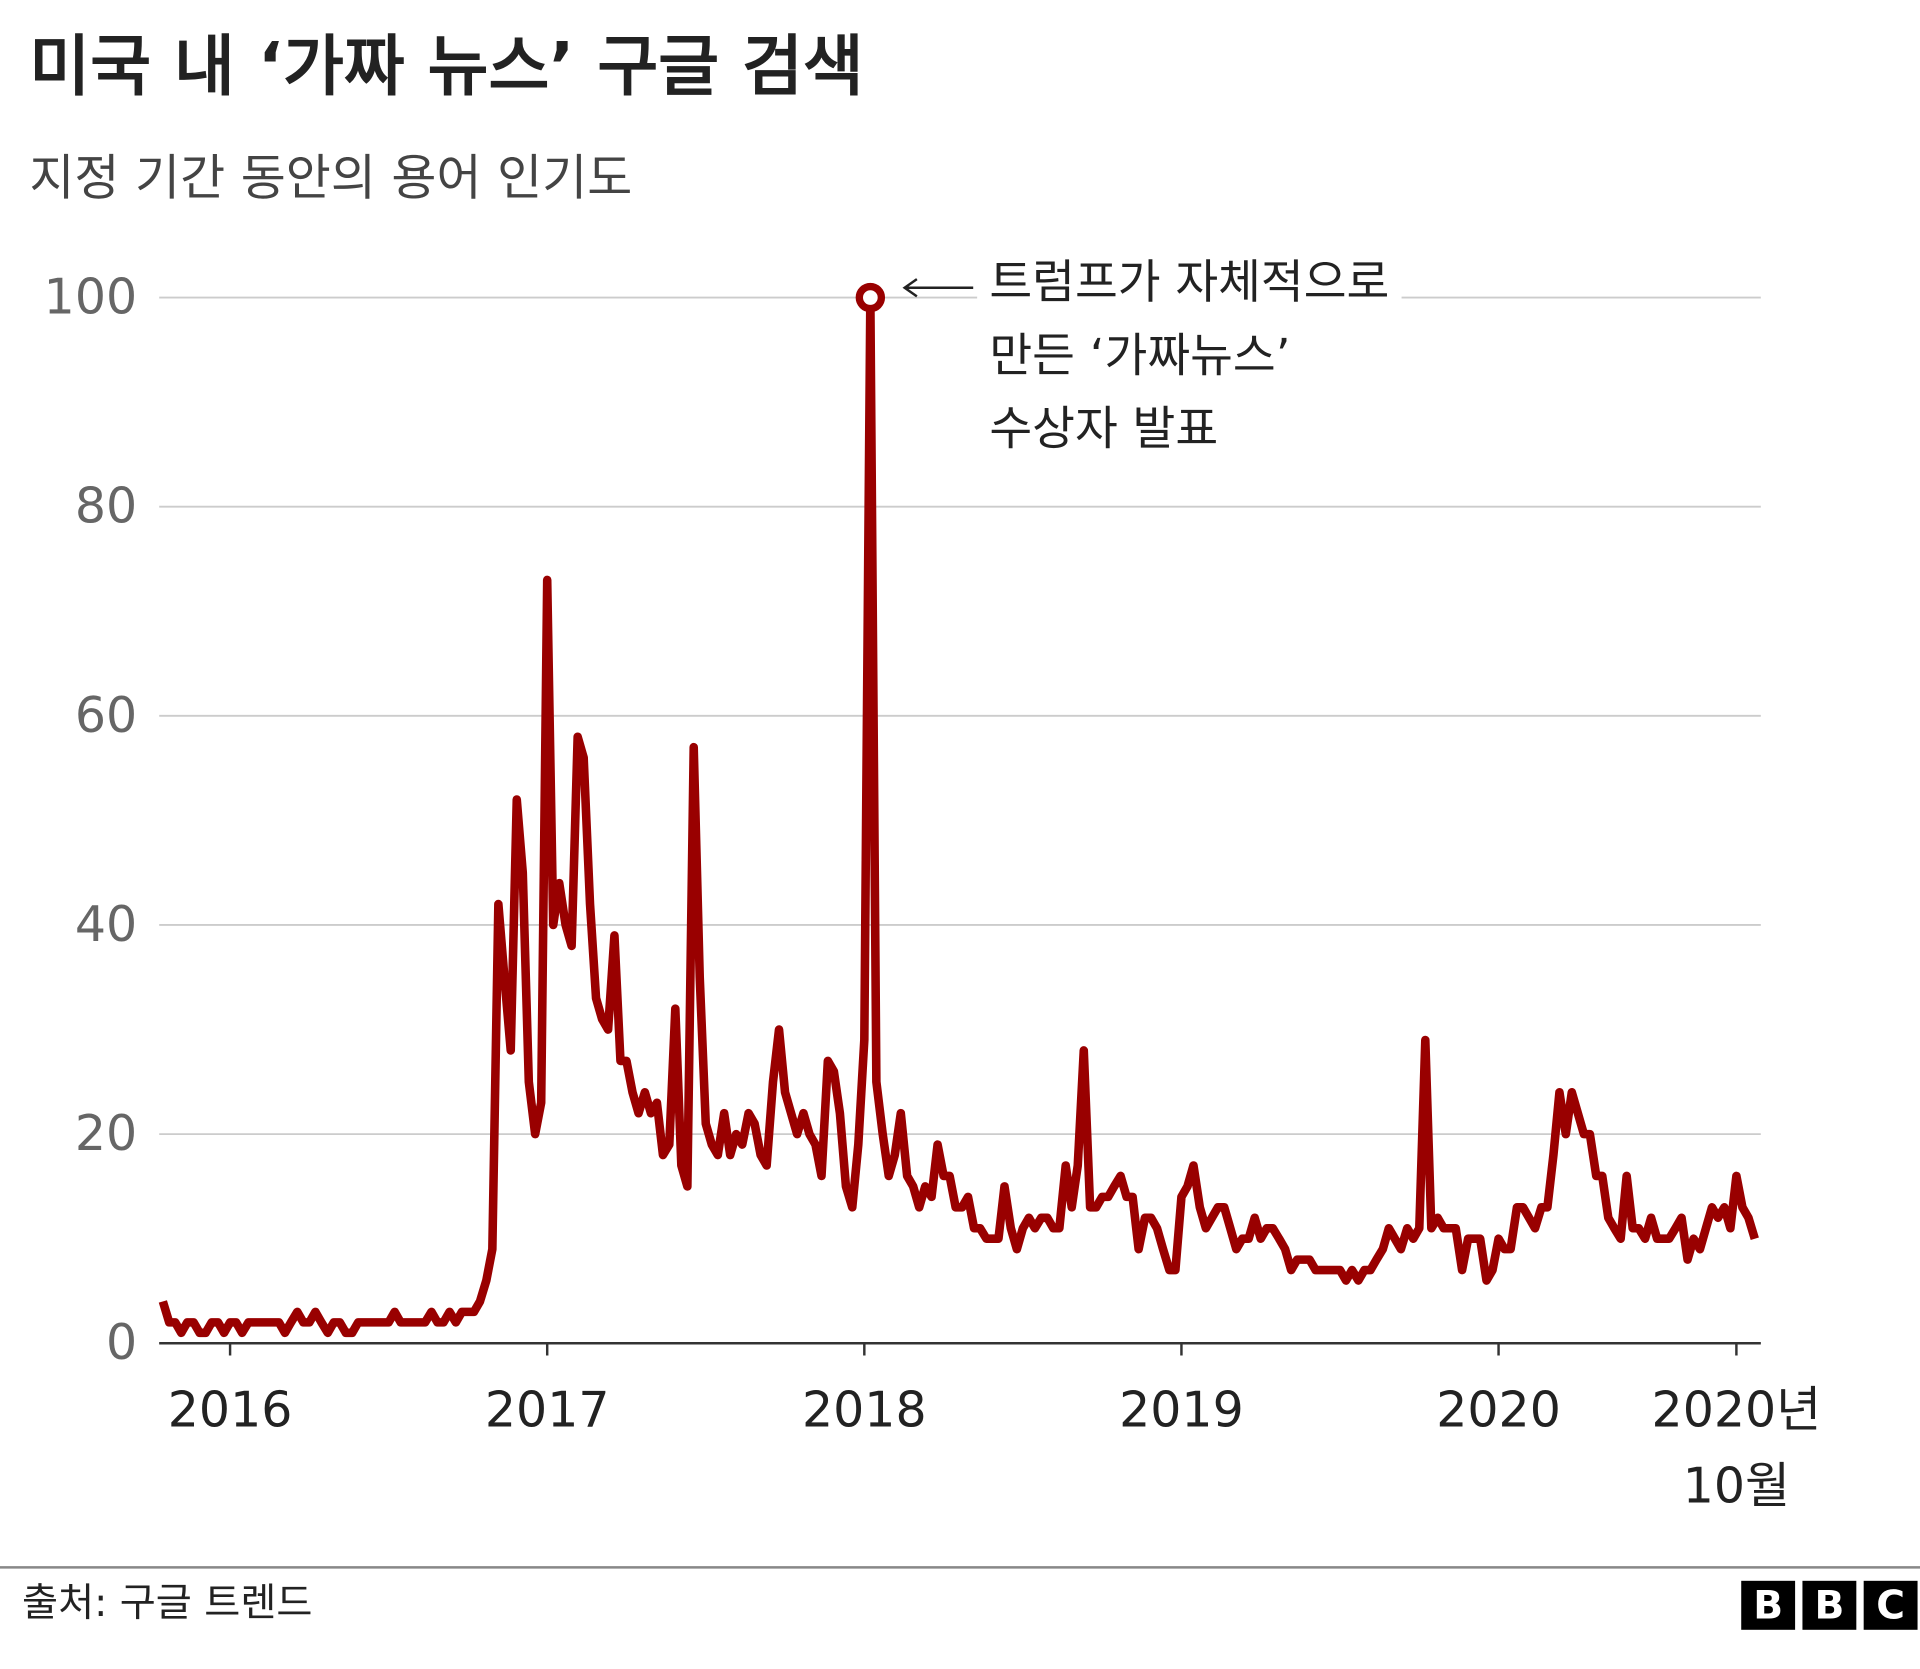  Describe the element at coordinates (1736, 1485) in the screenshot. I see `x-tick-label: 10월` at that location.